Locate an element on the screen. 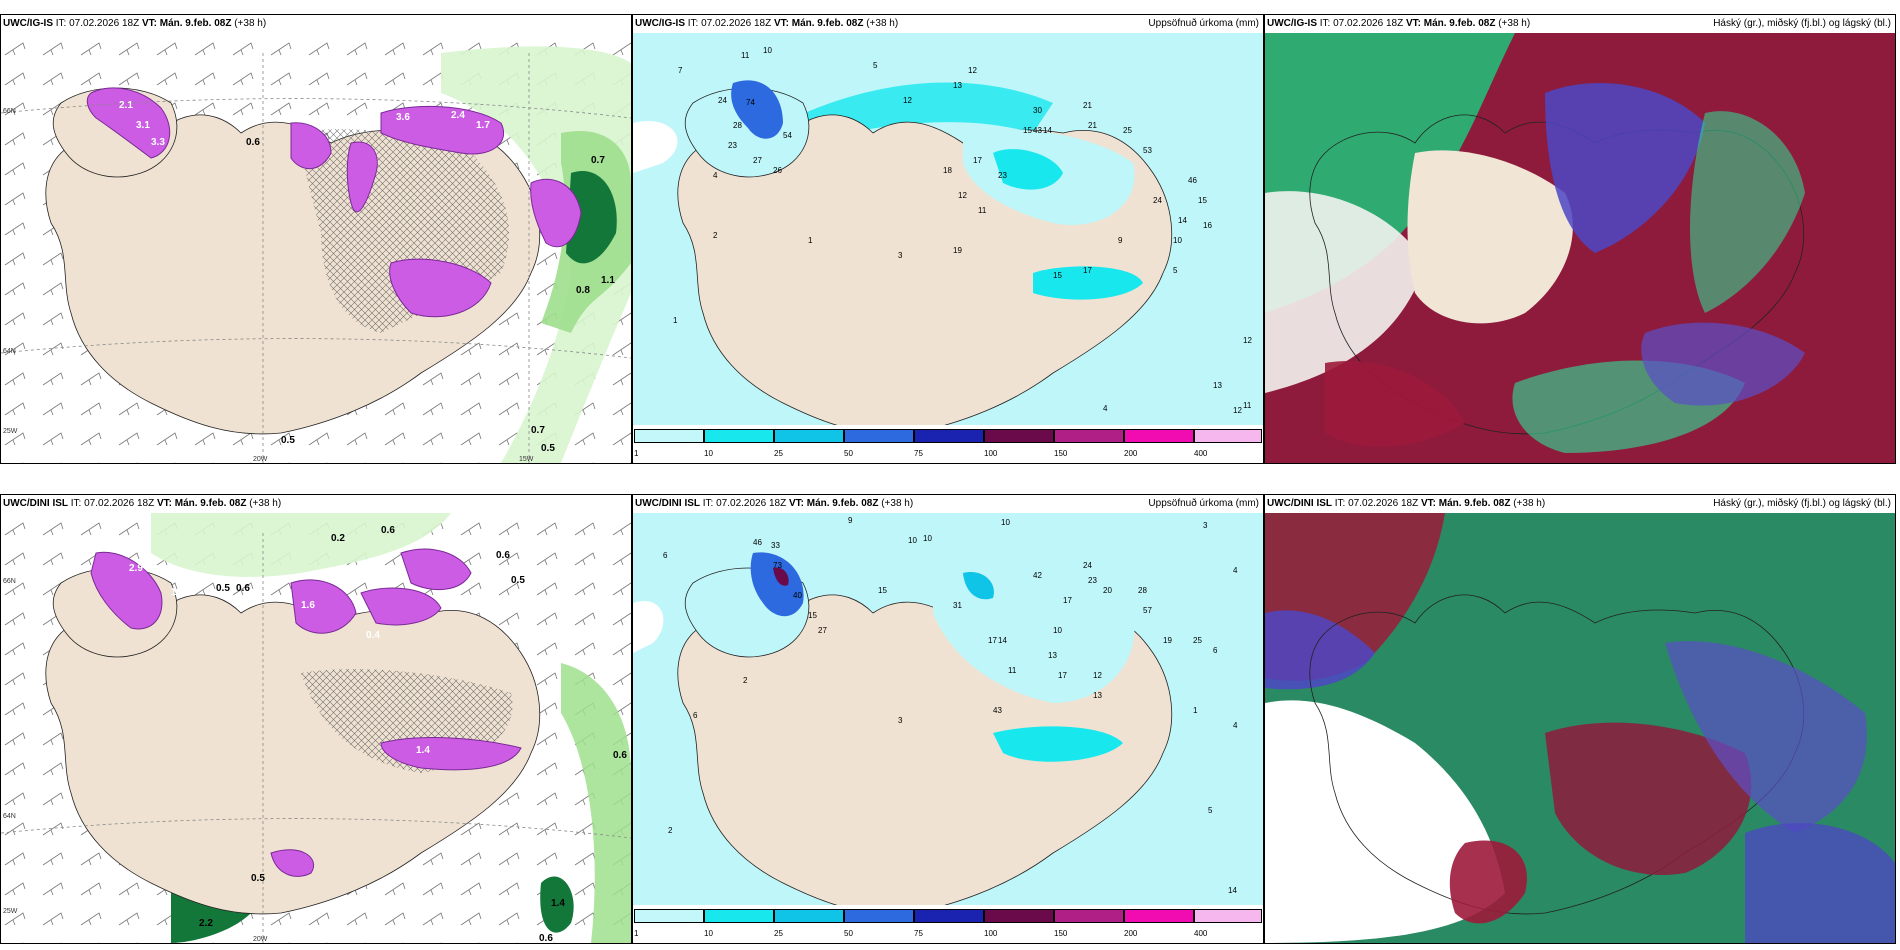 The height and width of the screenshot is (950, 1900). precip-label: 21 is located at coordinates (1092, 125).